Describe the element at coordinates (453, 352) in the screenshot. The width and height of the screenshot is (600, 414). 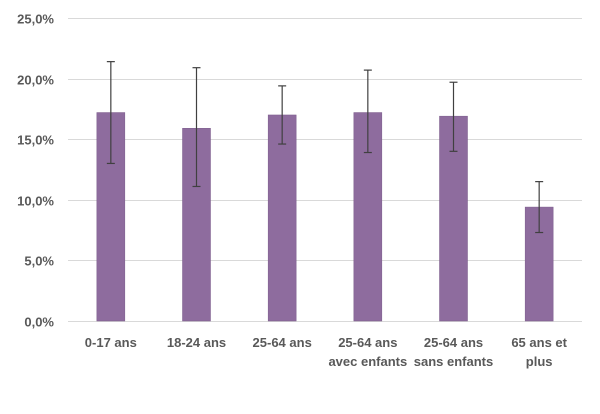
I see `x-category-label: 25-64 ans sans enfants` at that location.